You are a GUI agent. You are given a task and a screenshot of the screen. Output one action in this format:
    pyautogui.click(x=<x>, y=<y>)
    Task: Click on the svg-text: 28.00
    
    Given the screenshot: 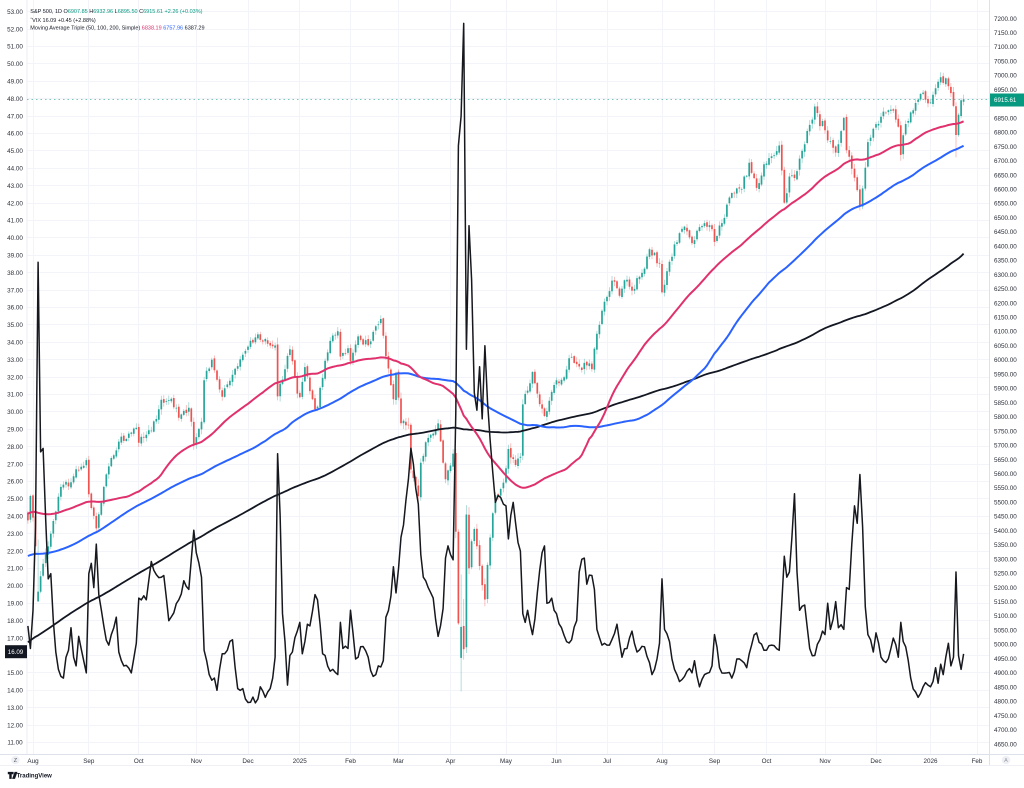 What is the action you would take?
    pyautogui.click(x=15, y=447)
    